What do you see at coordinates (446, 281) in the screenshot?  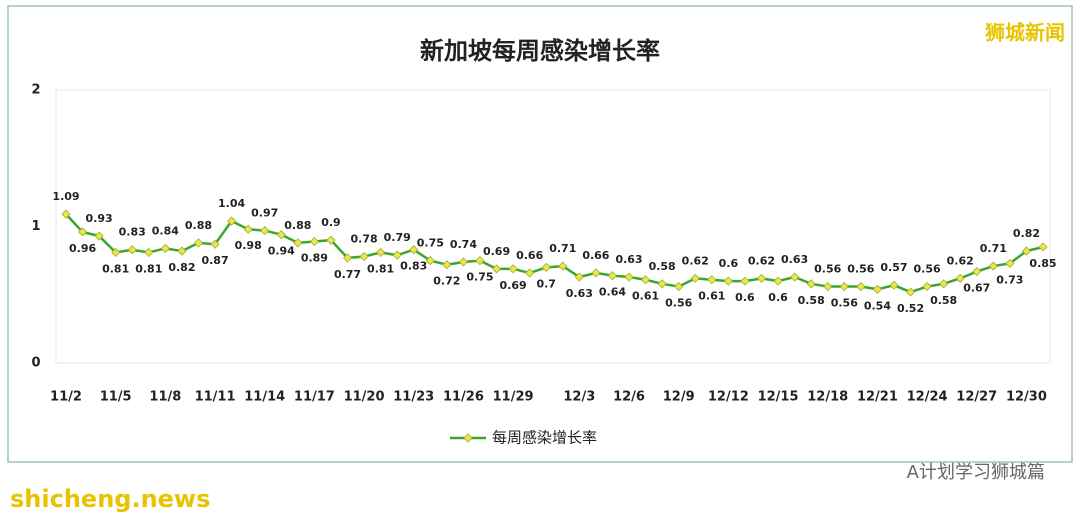 I see `data-label: 0.72` at bounding box center [446, 281].